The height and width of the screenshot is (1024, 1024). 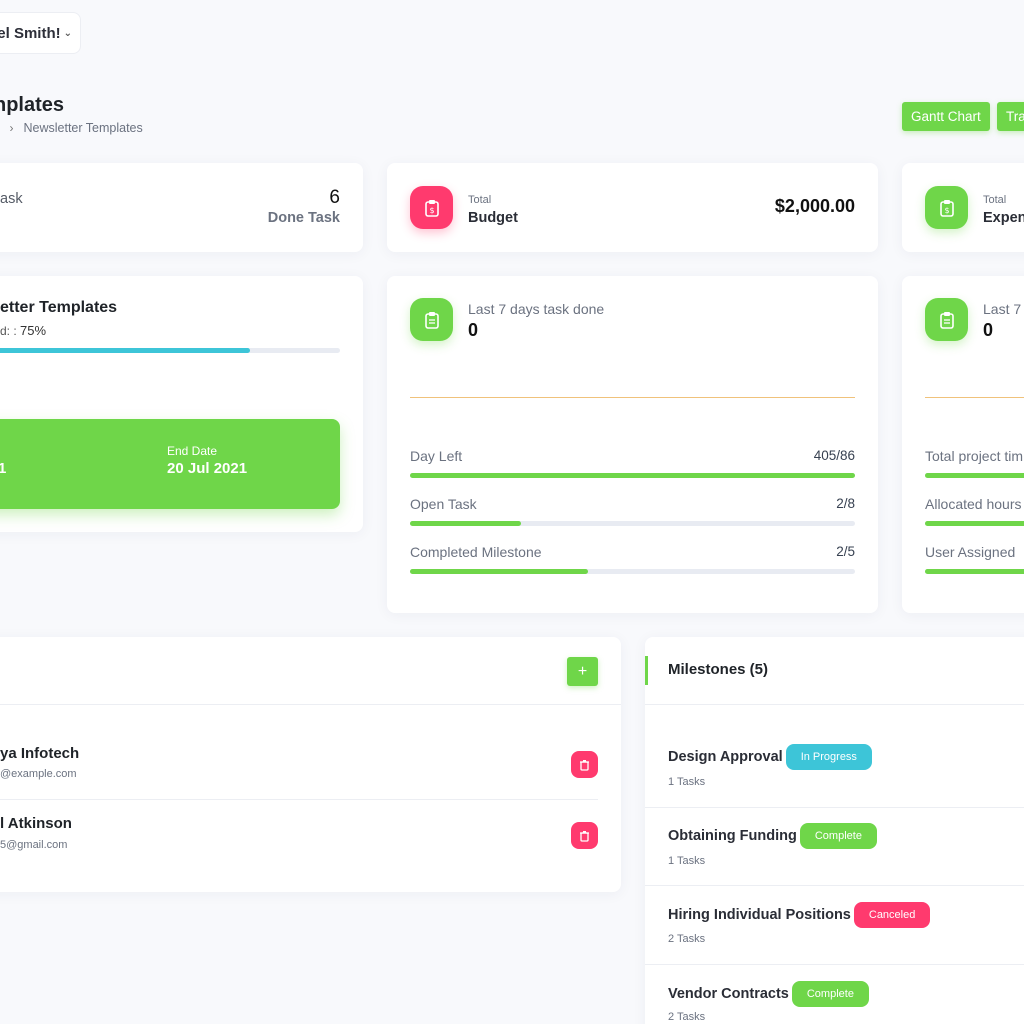 I want to click on open-task-value: 2/8, so click(x=845, y=503).